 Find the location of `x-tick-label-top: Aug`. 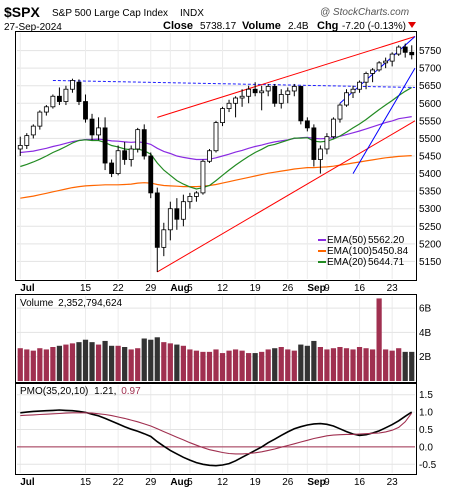

x-tick-label-top: Aug is located at coordinates (179, 288).